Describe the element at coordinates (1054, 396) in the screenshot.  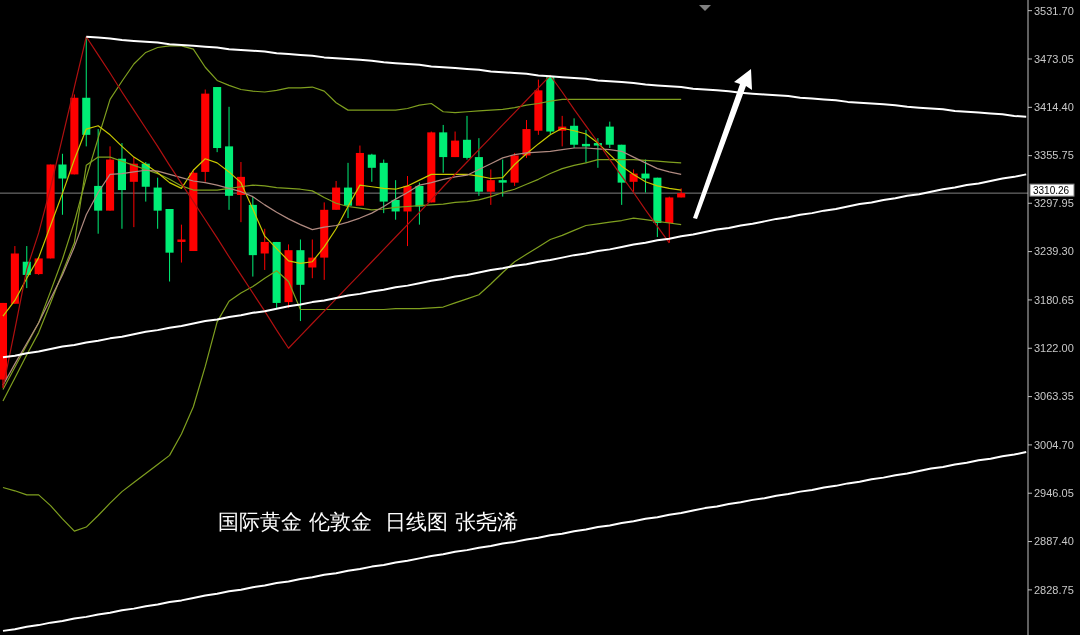
I see `y-tick-label: 3063.35` at that location.